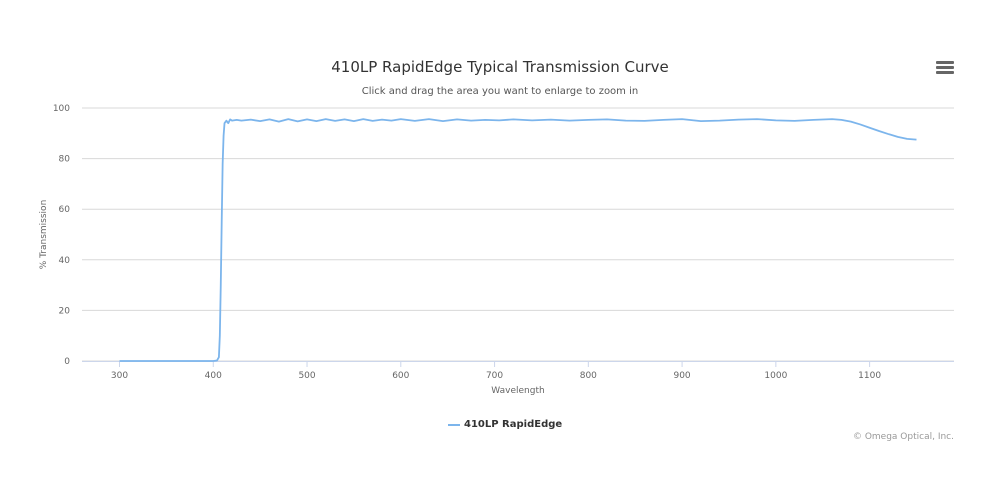 The image size is (1000, 500). I want to click on x-tick-label: 600, so click(400, 376).